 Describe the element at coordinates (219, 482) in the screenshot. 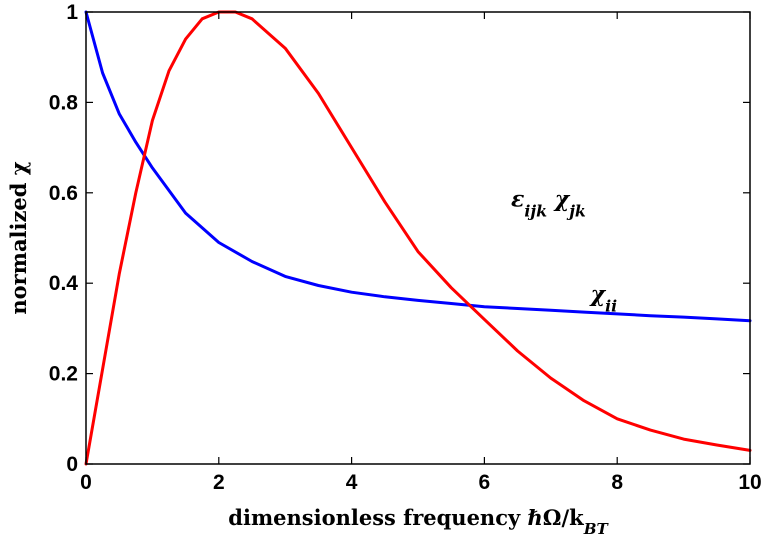

I see `x-tick-label: 2` at that location.